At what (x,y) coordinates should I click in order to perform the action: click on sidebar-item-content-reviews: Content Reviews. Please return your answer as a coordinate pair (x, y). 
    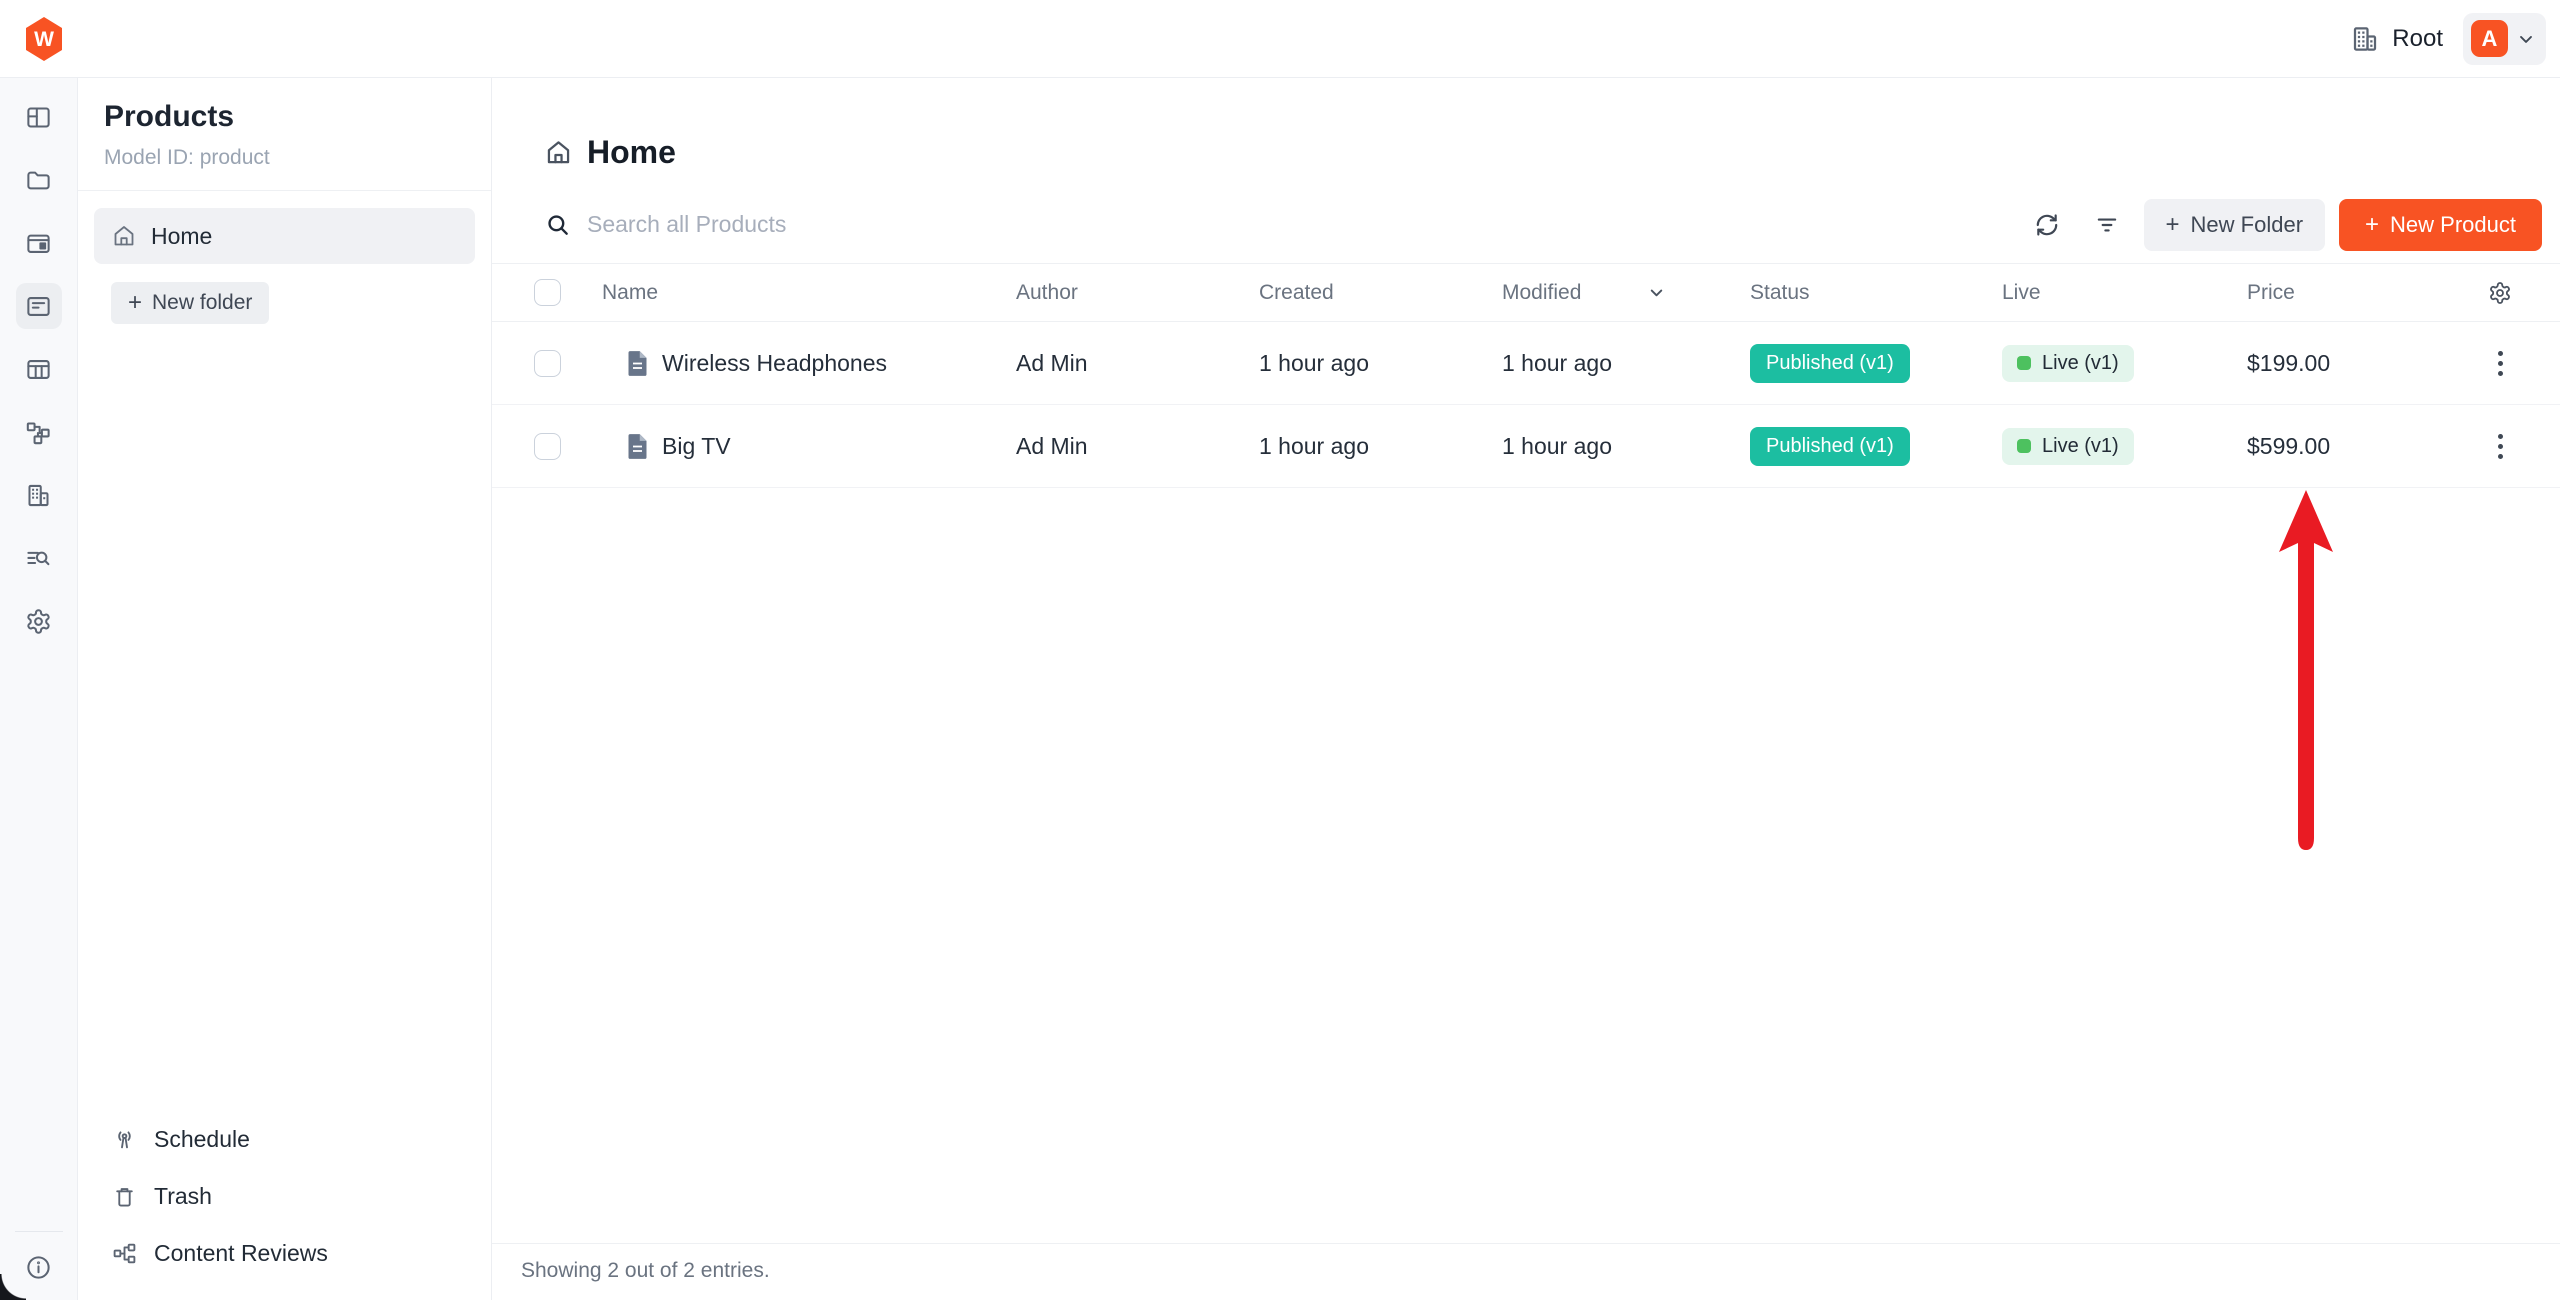
    Looking at the image, I should click on (284, 1253).